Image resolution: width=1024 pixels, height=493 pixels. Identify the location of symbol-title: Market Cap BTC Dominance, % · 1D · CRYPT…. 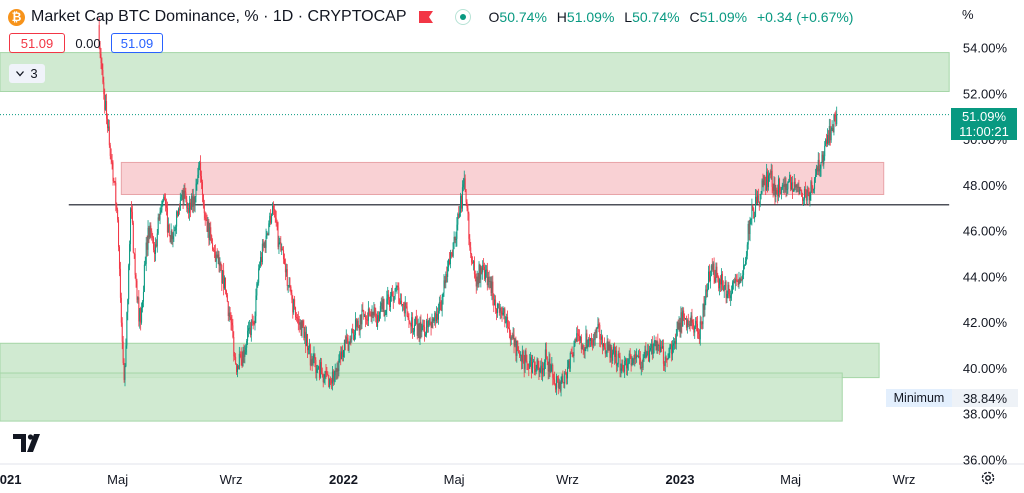
(219, 16).